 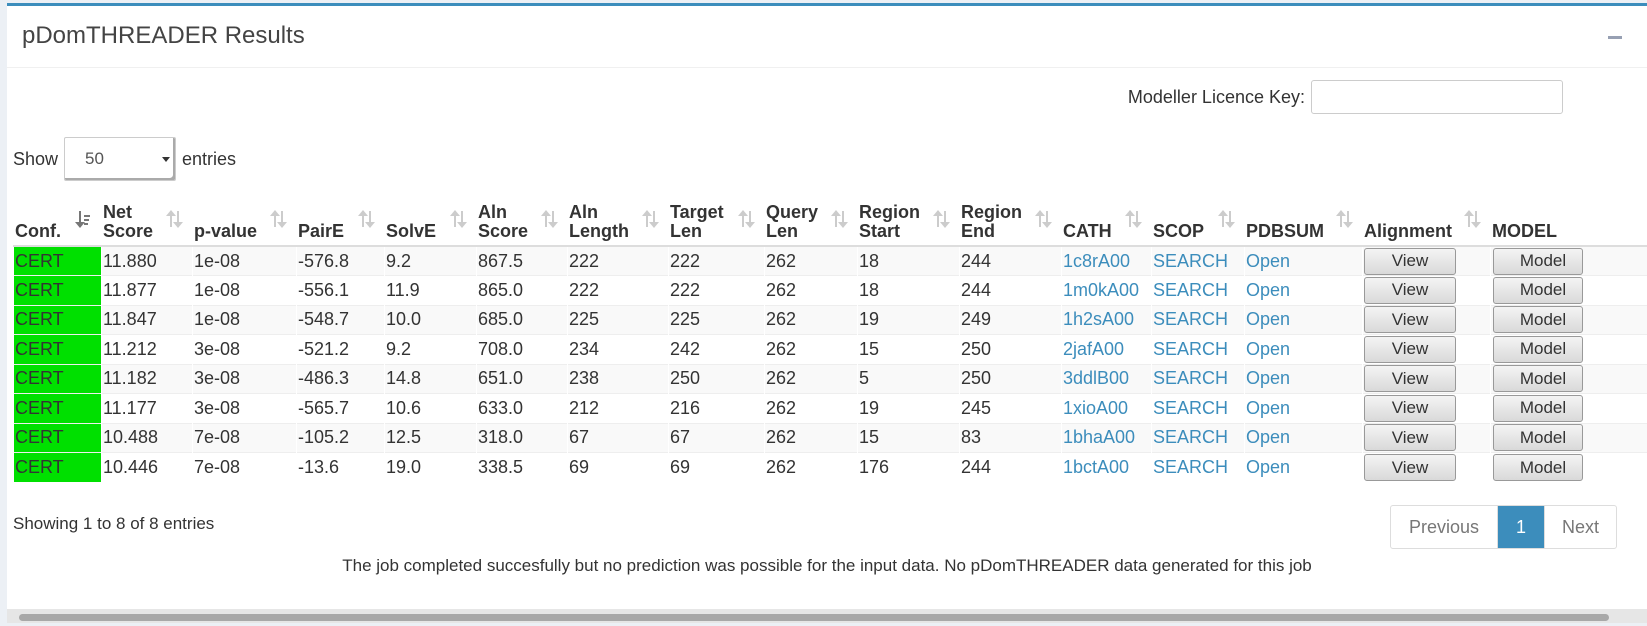 What do you see at coordinates (1097, 260) in the screenshot?
I see `cath-link: 1c8rA00` at bounding box center [1097, 260].